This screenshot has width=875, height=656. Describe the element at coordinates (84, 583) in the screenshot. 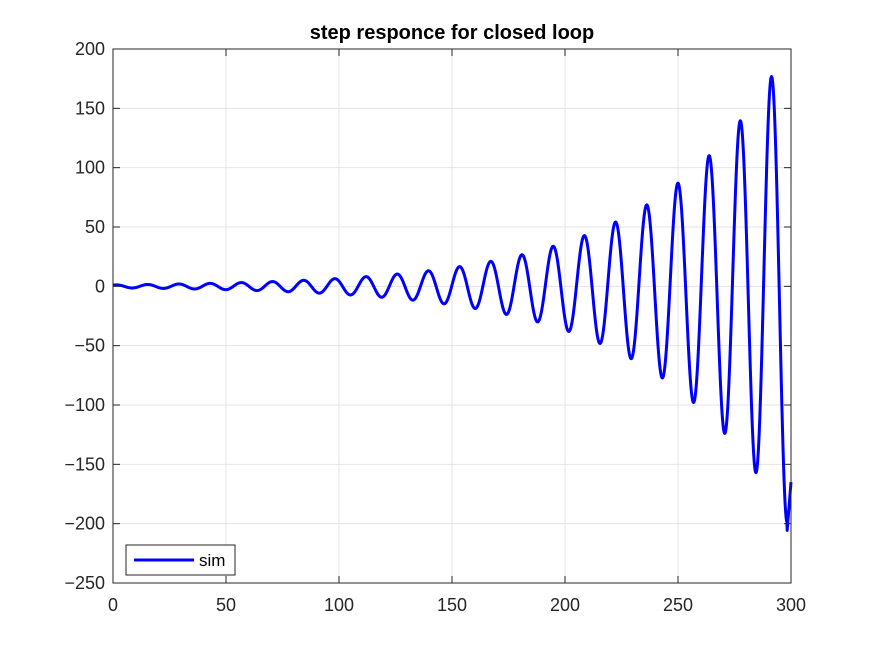

I see `y-tick-label: −250` at that location.